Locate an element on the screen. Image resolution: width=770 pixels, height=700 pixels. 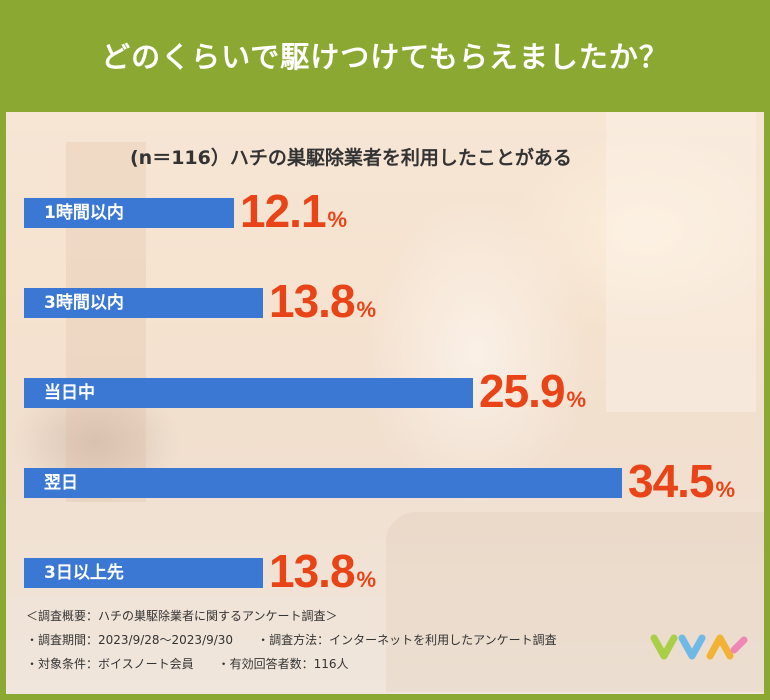
chart-title: (n＝116）ハチの巣駆除業者を利用したことがある is located at coordinates (351, 158).